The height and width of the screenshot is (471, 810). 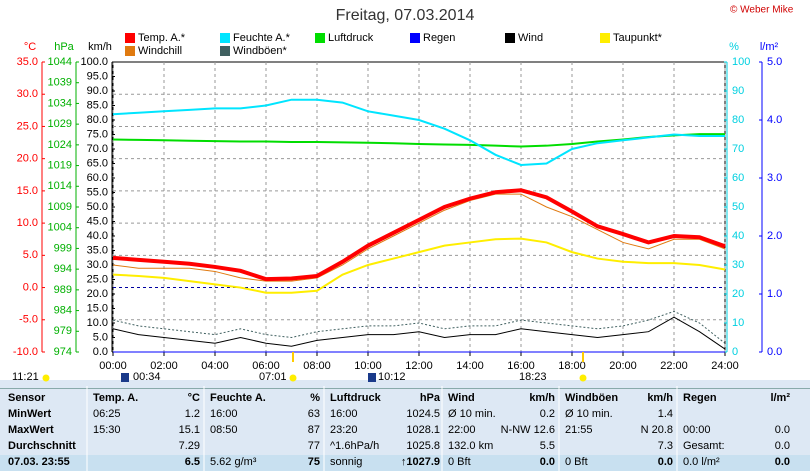 What do you see at coordinates (704, 446) in the screenshot?
I see `cell-note: Gesamt:` at bounding box center [704, 446].